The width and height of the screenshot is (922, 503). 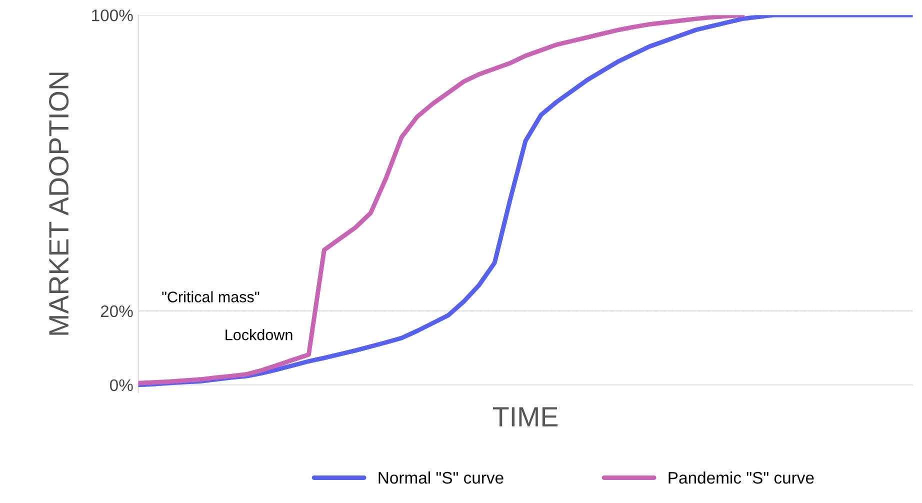 What do you see at coordinates (211, 296) in the screenshot?
I see `ref-line-label: "Critical mass"` at bounding box center [211, 296].